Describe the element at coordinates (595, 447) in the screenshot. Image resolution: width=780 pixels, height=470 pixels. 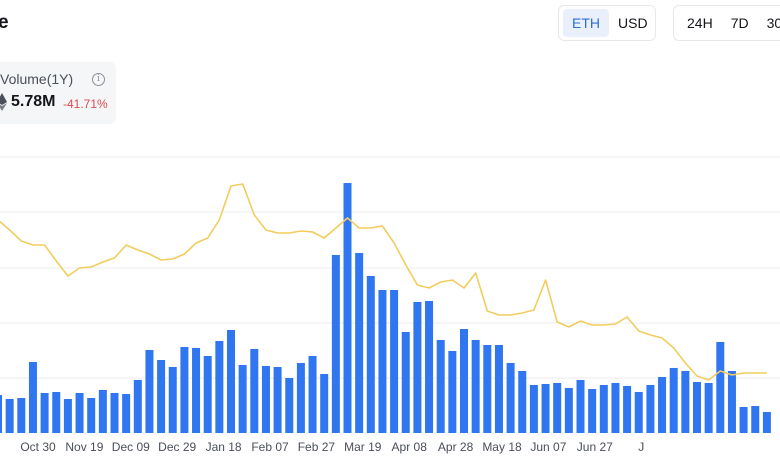
I see `x-tick-label: Jun 27` at that location.